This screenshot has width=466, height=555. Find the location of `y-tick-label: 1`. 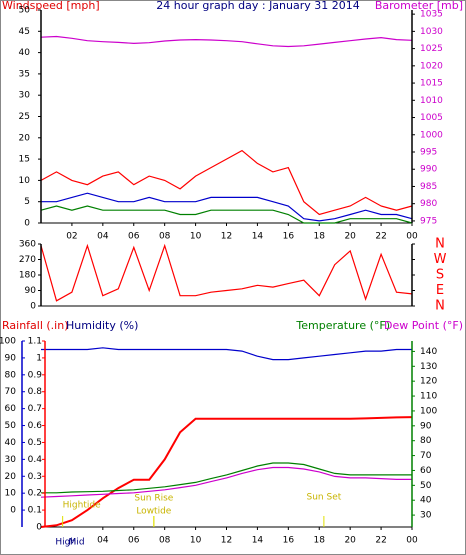

y-tick-label: 1 is located at coordinates (39, 358).